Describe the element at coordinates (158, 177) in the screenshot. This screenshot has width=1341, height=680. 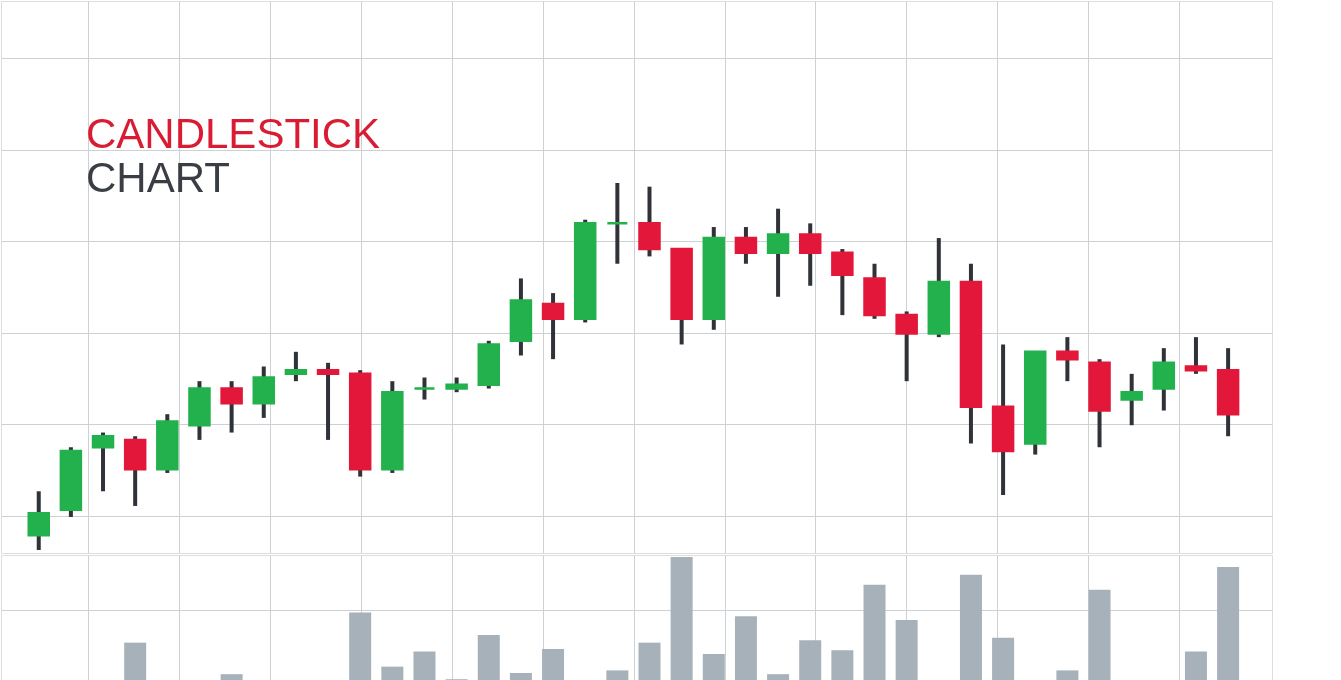
I see `chart-subtitle: CHART` at that location.